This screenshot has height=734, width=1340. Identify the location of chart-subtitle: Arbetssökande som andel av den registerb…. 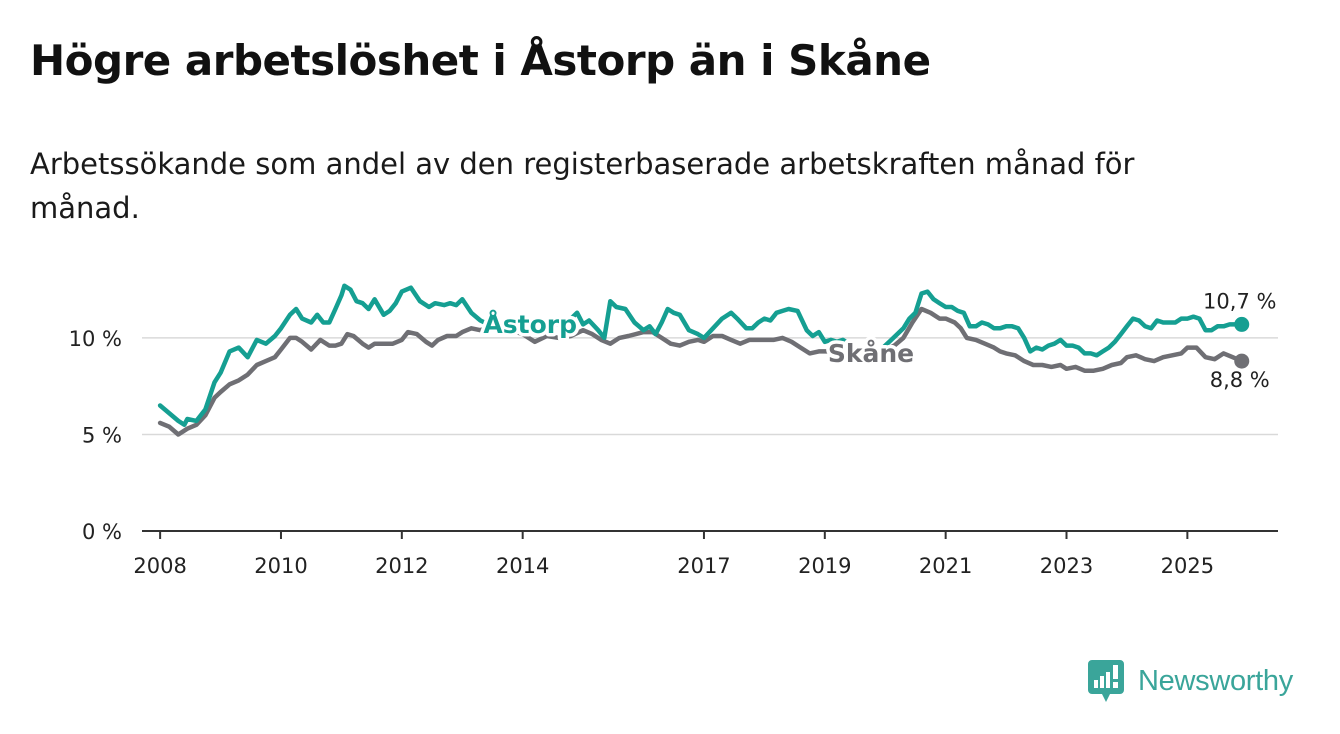
(582, 186).